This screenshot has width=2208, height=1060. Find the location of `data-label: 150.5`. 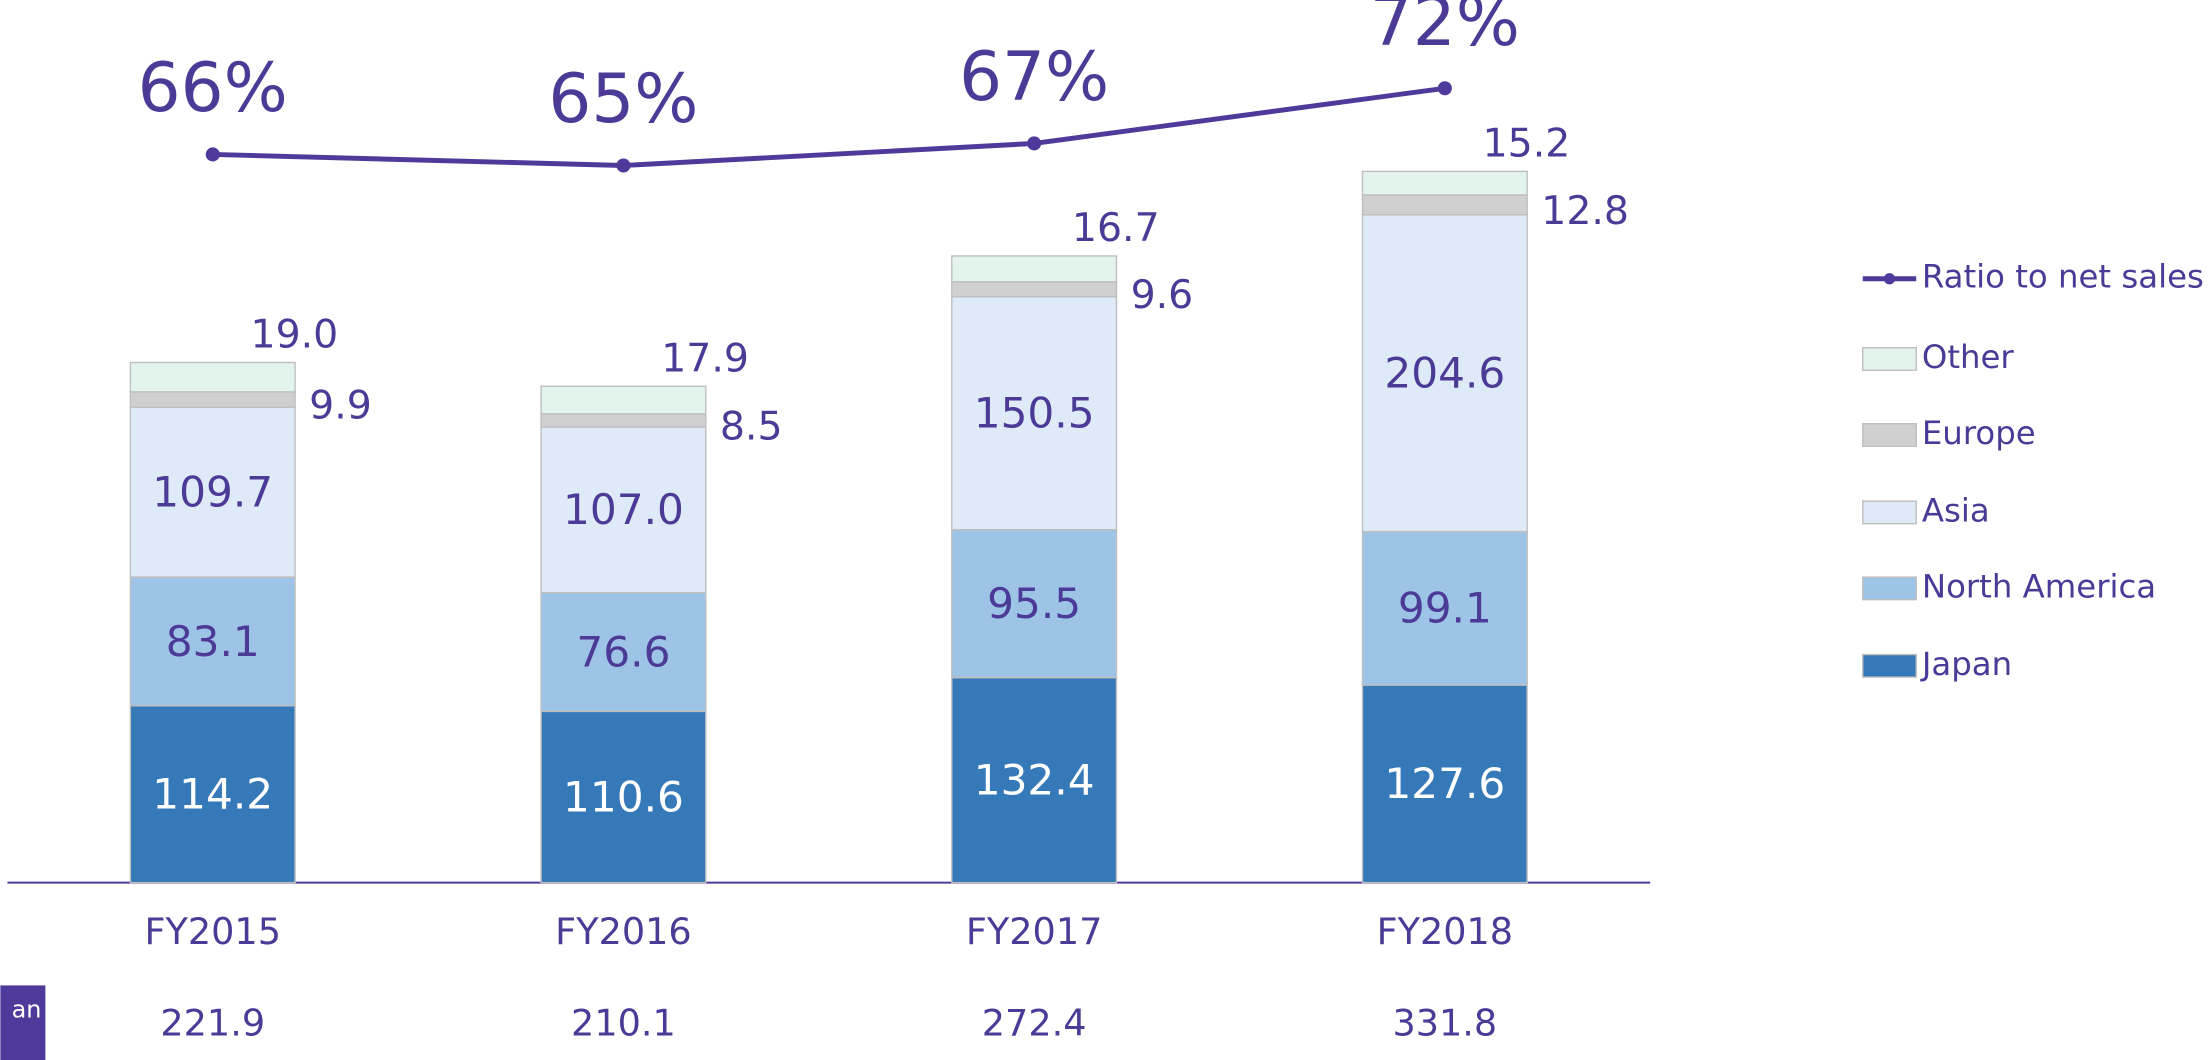

data-label: 150.5 is located at coordinates (1034, 413).